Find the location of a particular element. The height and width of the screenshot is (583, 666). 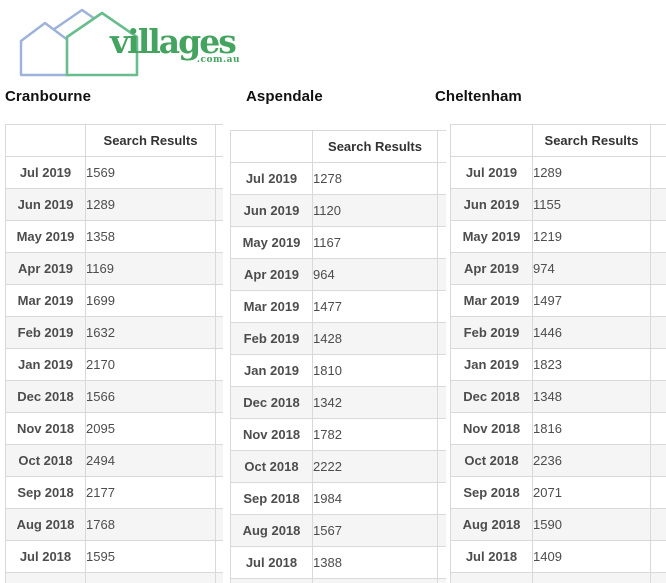

table-row: Jul 2019 1289 is located at coordinates (558, 172).